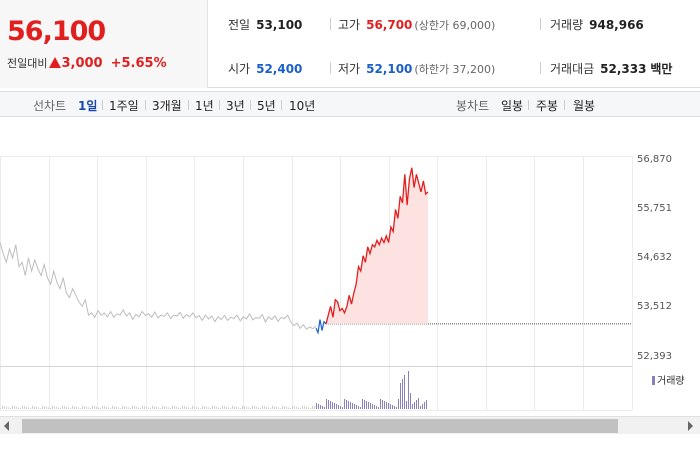 The image size is (700, 450). I want to click on scroll-right-icon, so click(690, 426).